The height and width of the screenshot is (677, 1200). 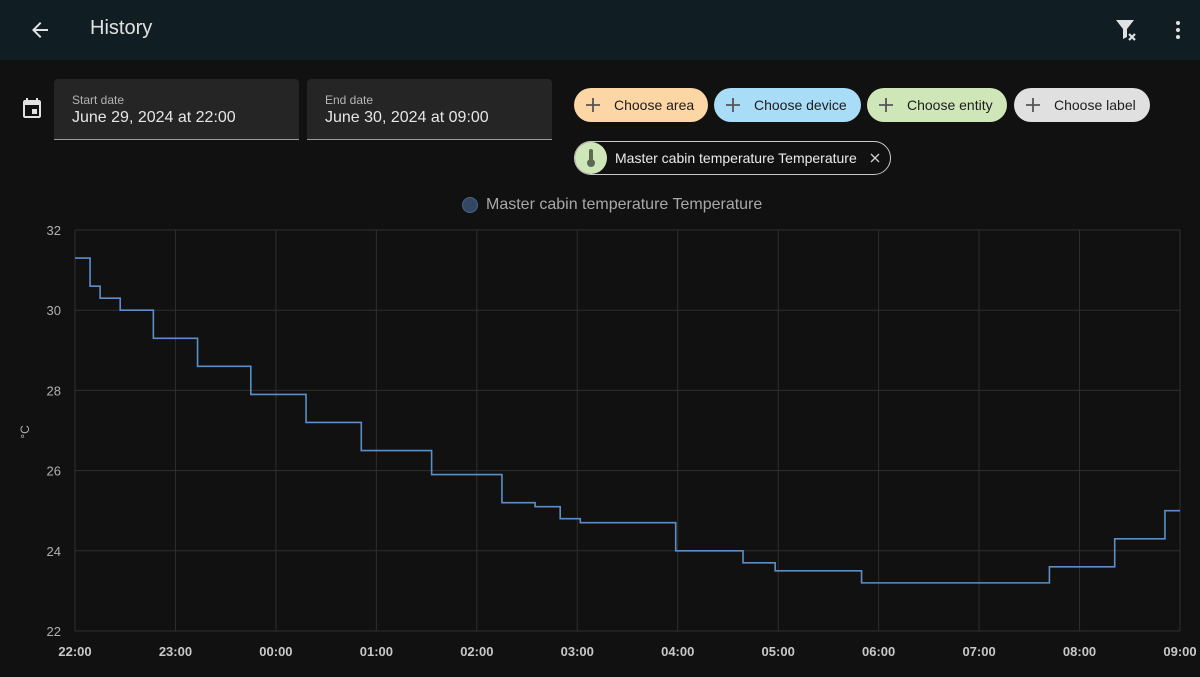 What do you see at coordinates (32, 108) in the screenshot?
I see `calendar-icon` at bounding box center [32, 108].